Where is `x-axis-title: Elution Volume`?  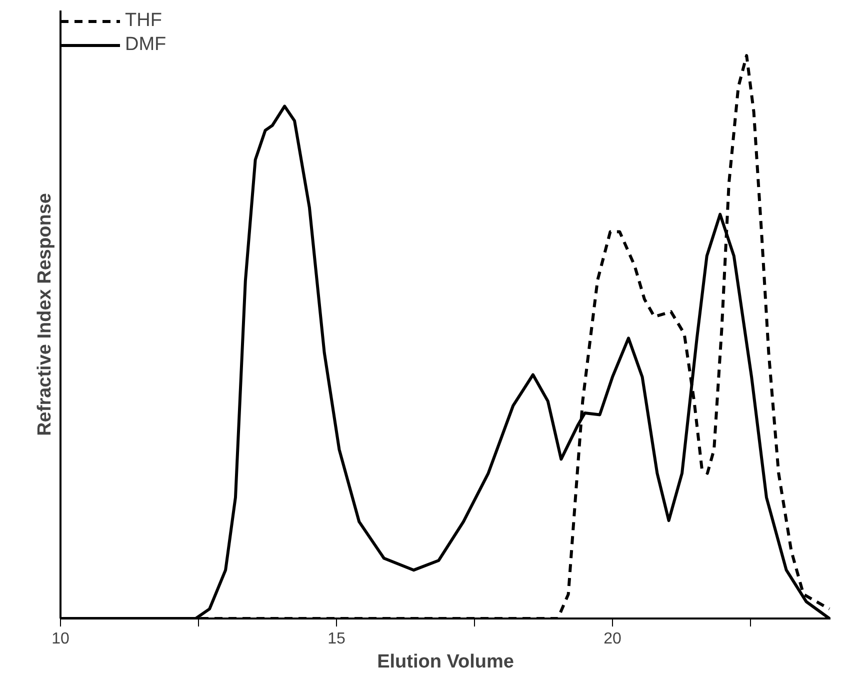 x-axis-title: Elution Volume is located at coordinates (445, 662).